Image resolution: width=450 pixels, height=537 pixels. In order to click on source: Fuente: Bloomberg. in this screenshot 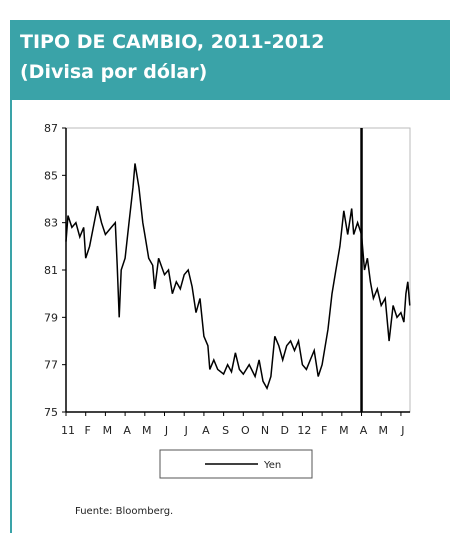, I will do `click(124, 511)`.